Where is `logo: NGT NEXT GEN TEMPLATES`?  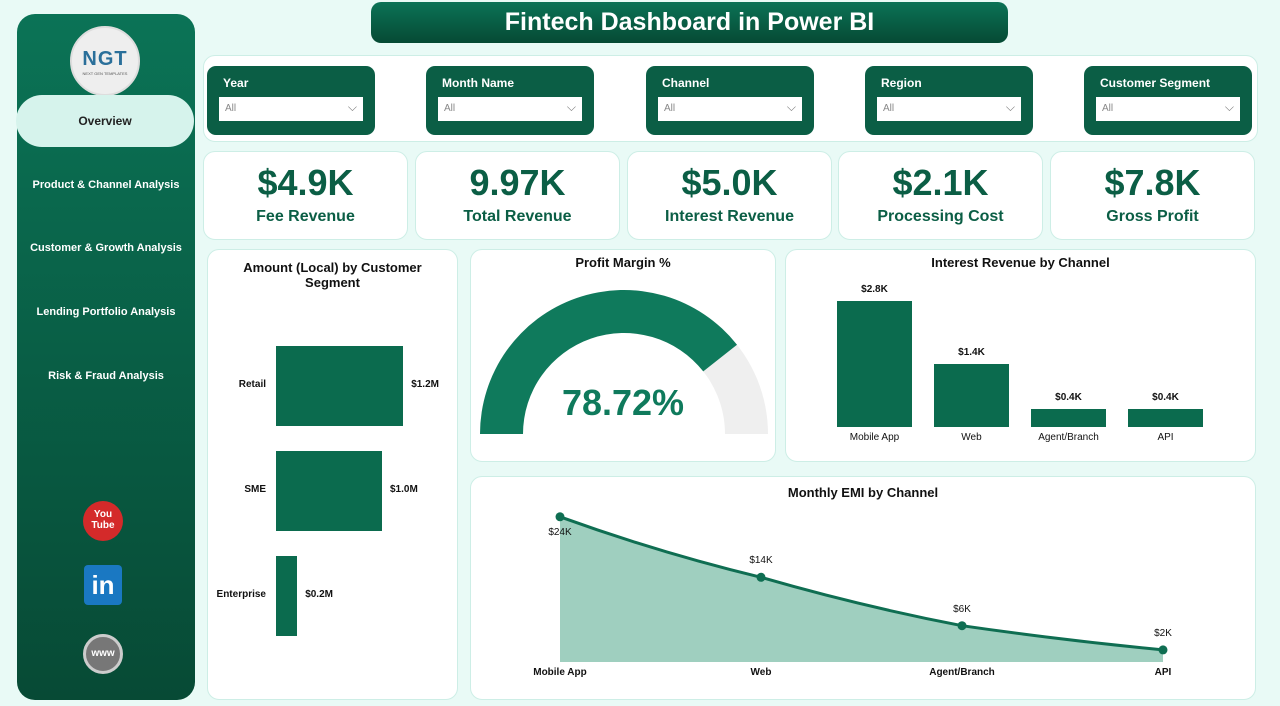 logo: NGT NEXT GEN TEMPLATES is located at coordinates (105, 61).